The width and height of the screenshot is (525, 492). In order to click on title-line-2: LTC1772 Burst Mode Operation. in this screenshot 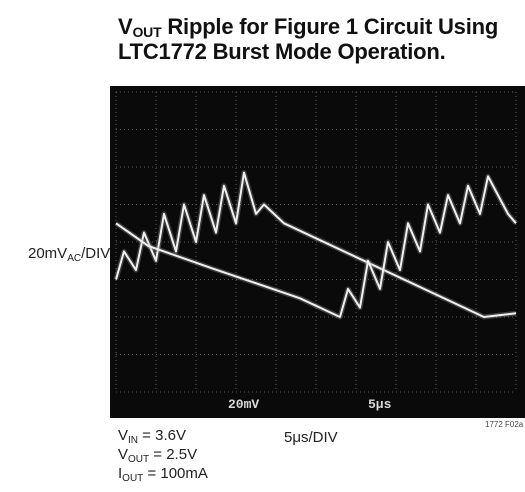, I will do `click(282, 51)`.